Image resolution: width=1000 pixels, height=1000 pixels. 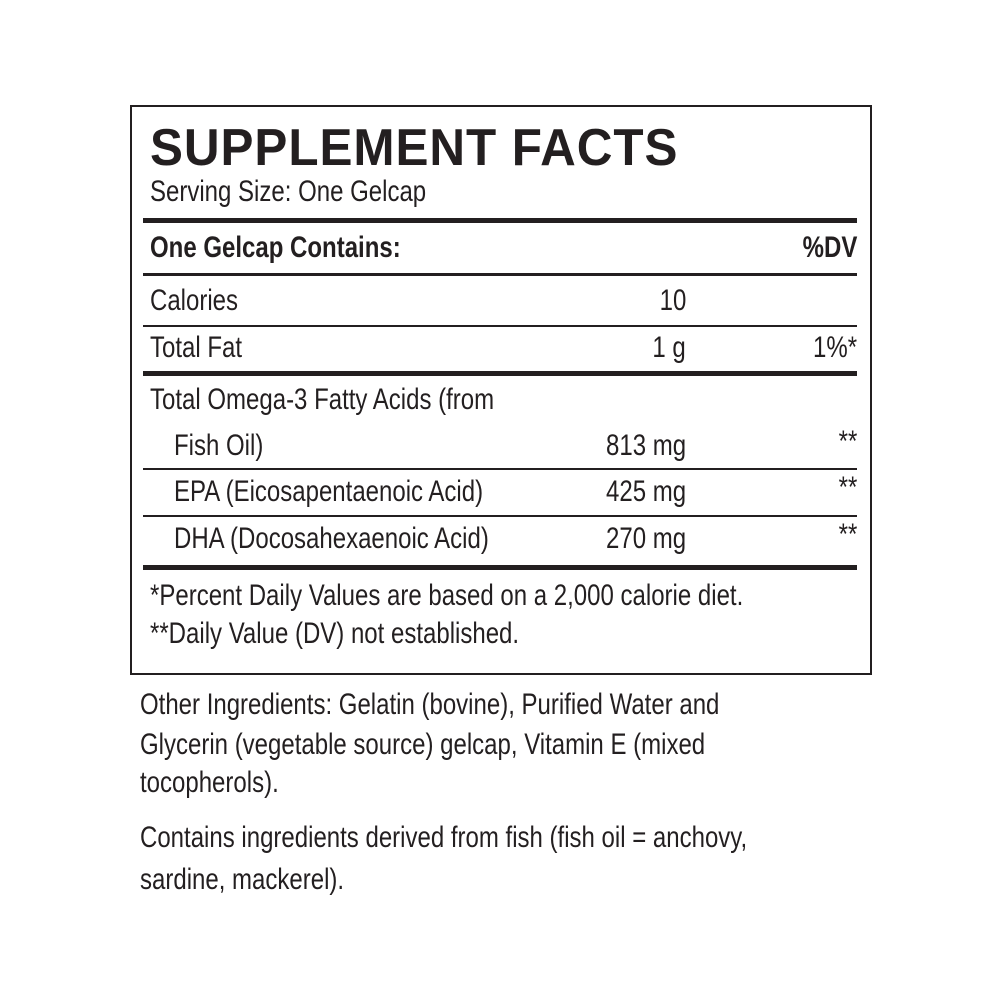 What do you see at coordinates (645, 491) in the screenshot?
I see `row-amount: 425 mg` at bounding box center [645, 491].